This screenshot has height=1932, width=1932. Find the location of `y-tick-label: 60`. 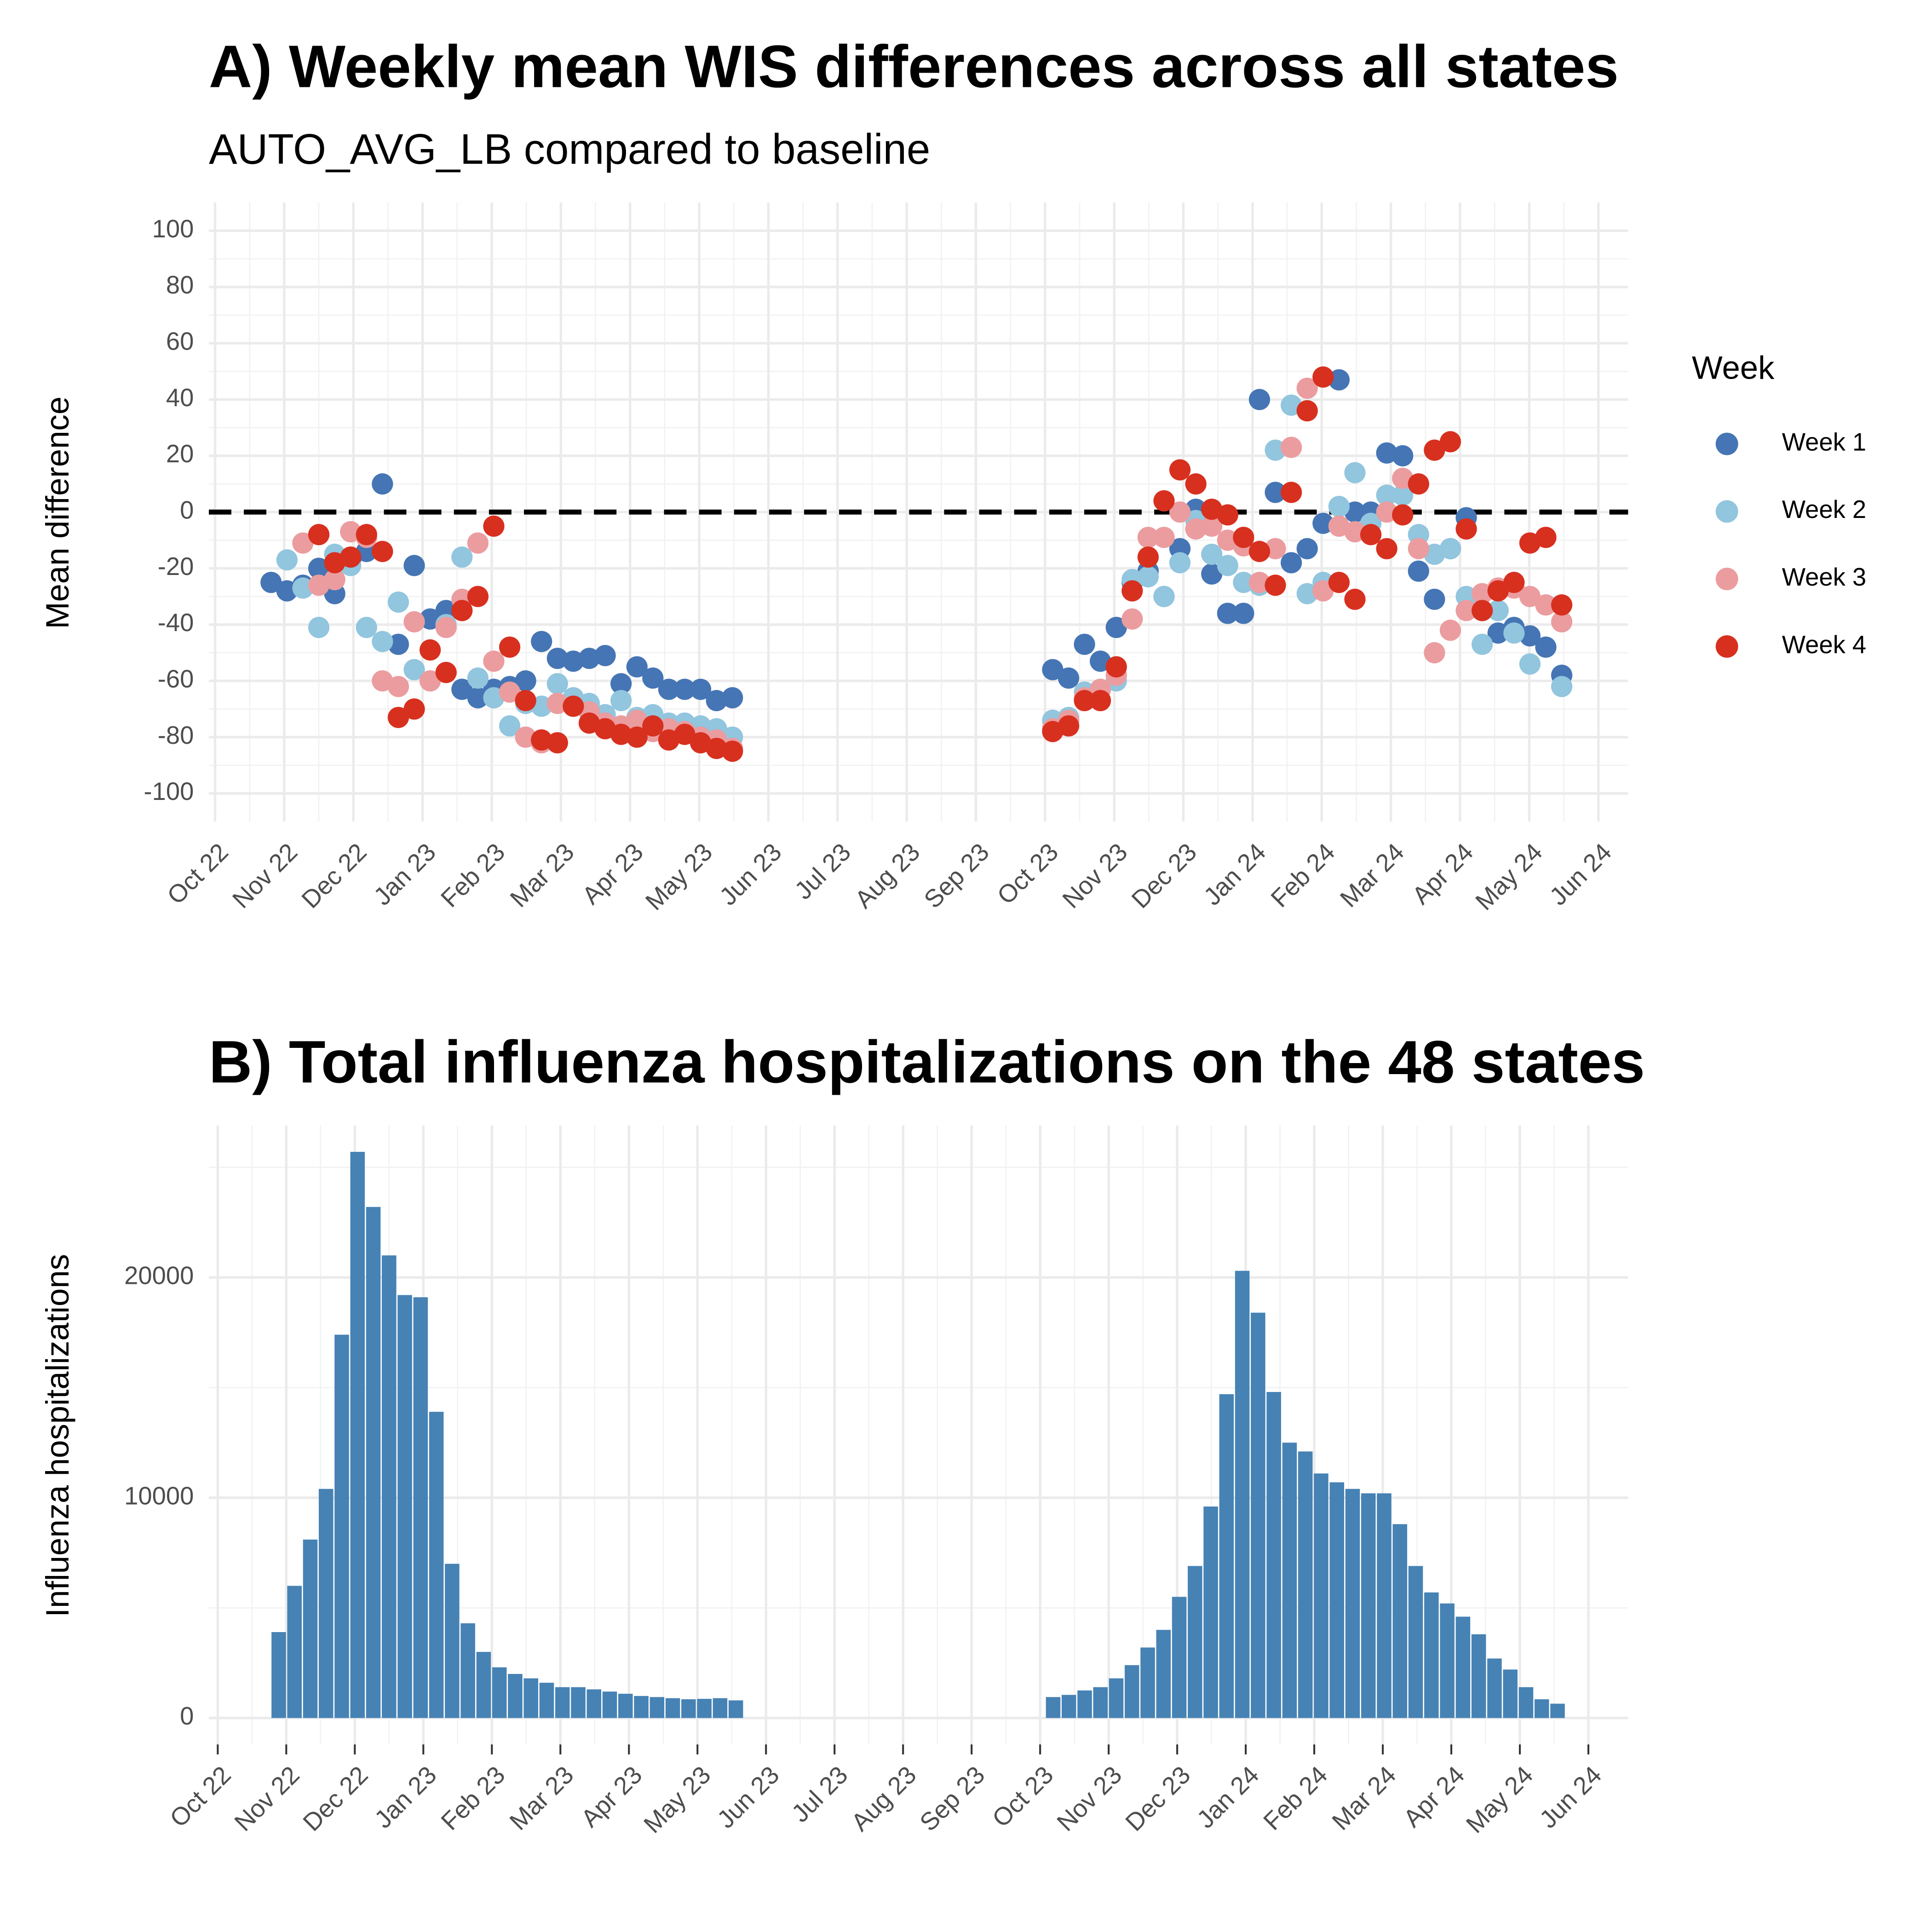

y-tick-label: 60 is located at coordinates (180, 342).